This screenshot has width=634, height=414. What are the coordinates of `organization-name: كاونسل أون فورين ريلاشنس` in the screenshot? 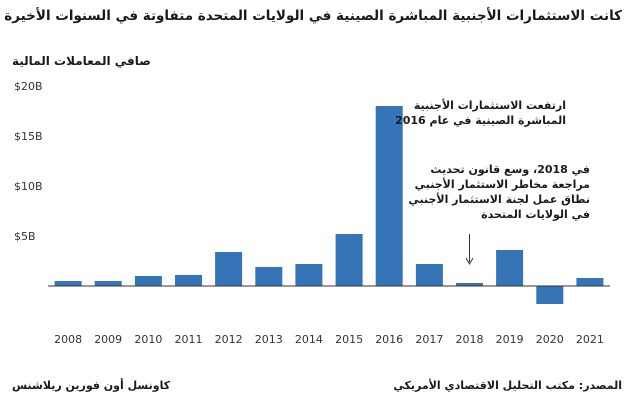 It's located at (91, 385).